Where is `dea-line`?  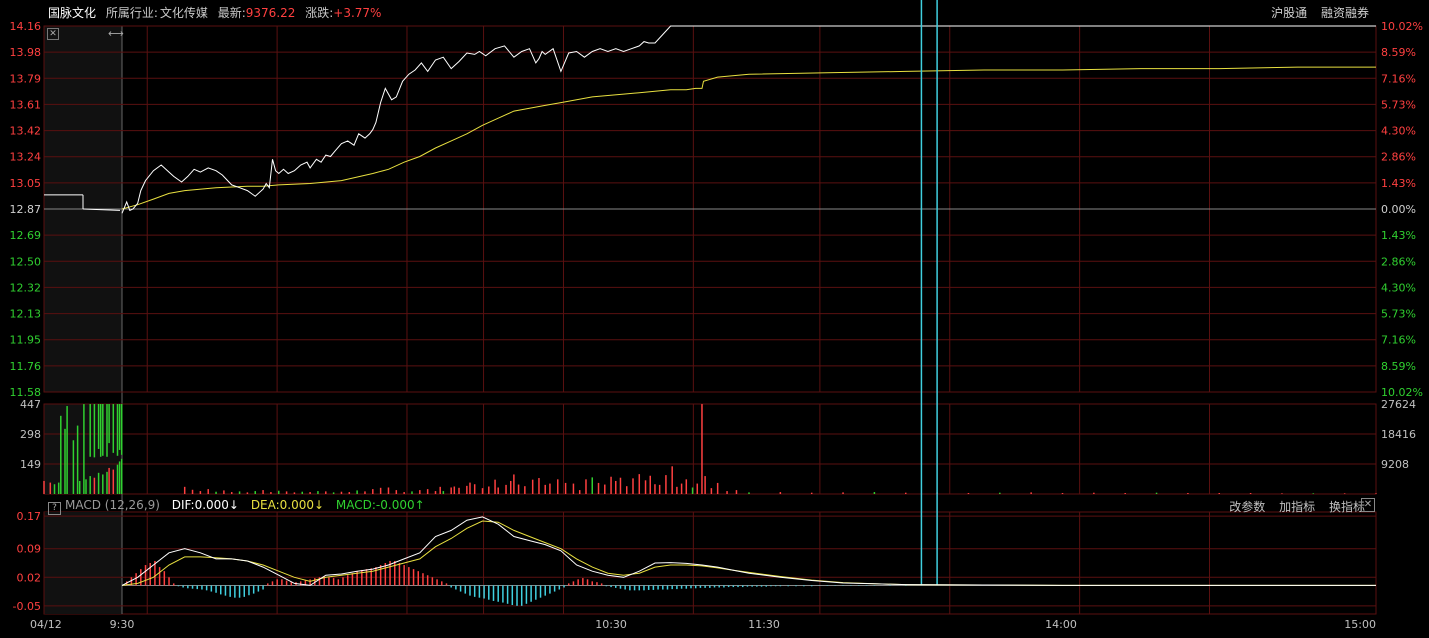 dea-line is located at coordinates (748, 553).